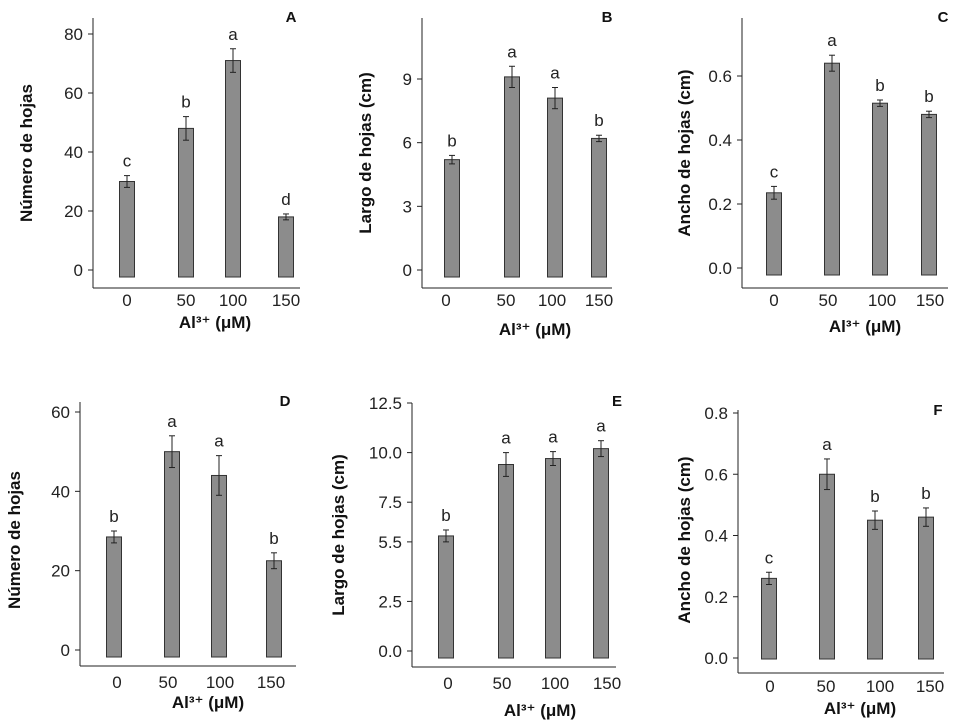  What do you see at coordinates (291, 17) in the screenshot?
I see `panel-label: A` at bounding box center [291, 17].